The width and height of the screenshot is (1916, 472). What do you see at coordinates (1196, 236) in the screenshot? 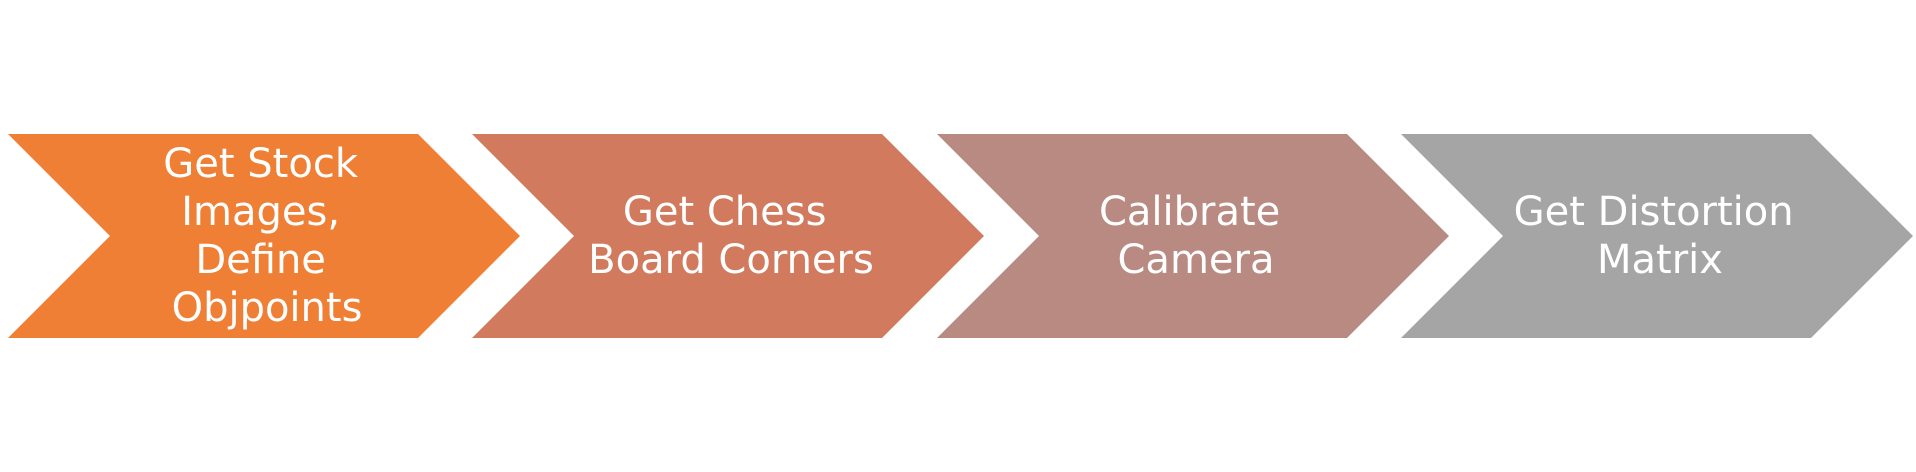
I see `step-3-label: Calibrate Camera` at bounding box center [1196, 236].